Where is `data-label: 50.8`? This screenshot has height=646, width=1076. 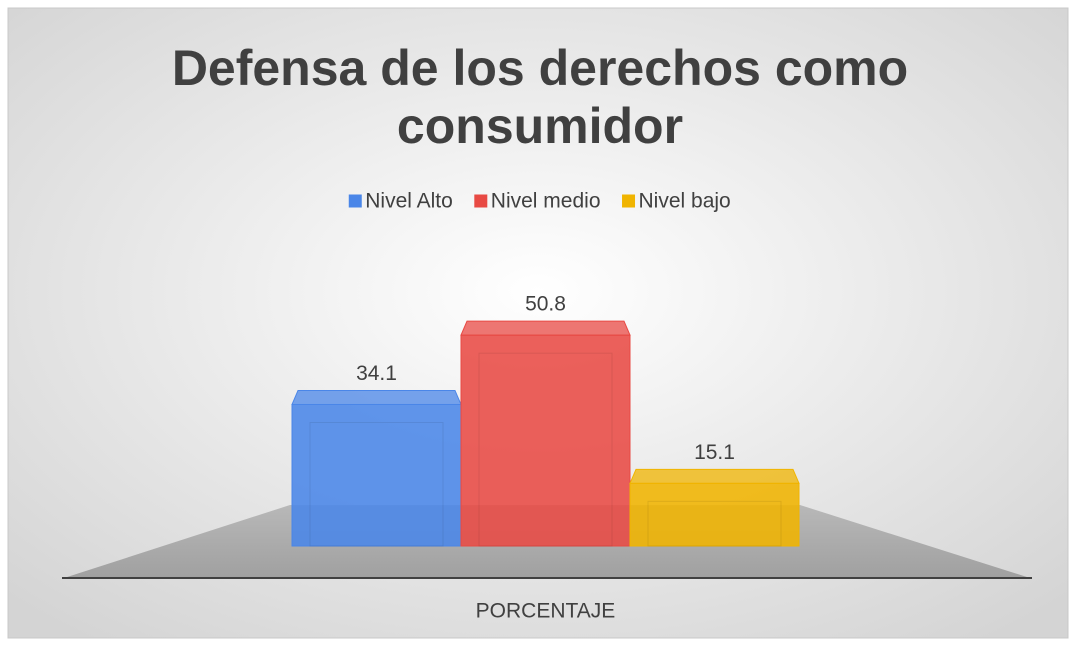 data-label: 50.8 is located at coordinates (545, 304).